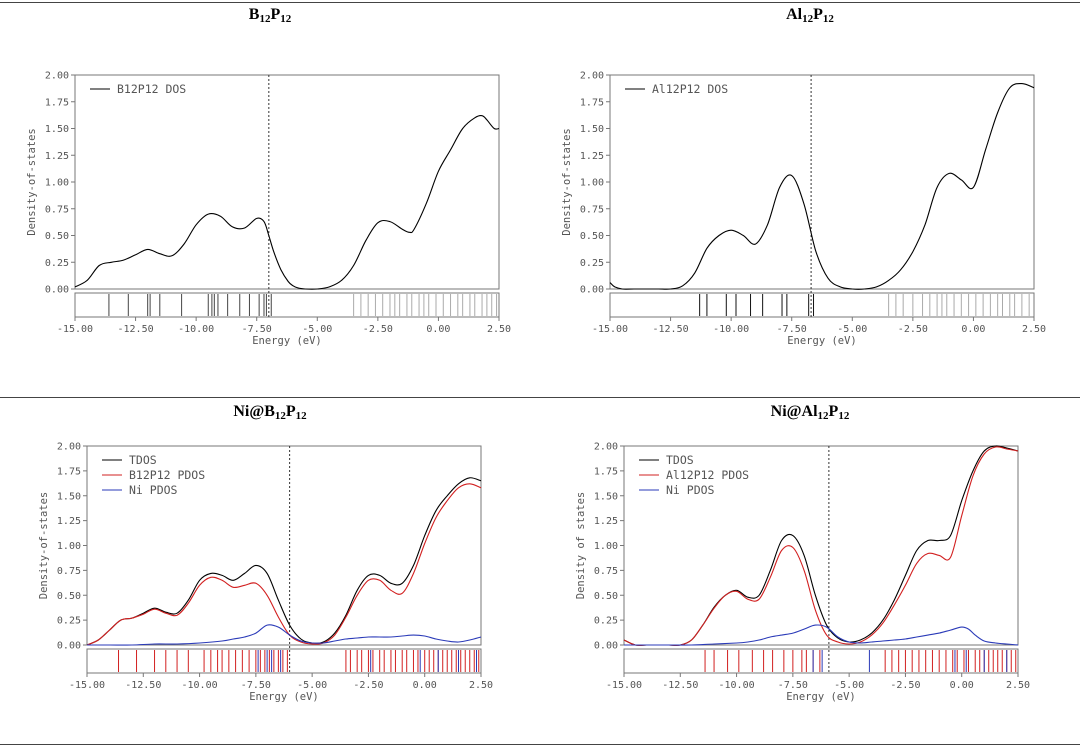 The image size is (1080, 749). Describe the element at coordinates (270, 15) in the screenshot. I see `panel-title: B12P12` at that location.